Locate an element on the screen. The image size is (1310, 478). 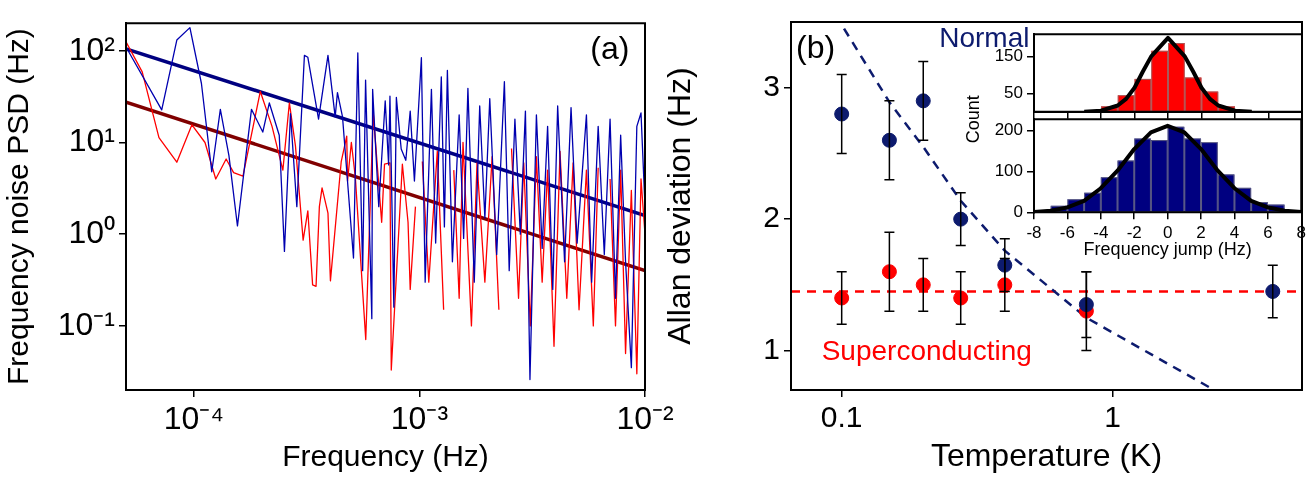
y-tick-label: 1 is located at coordinates (771, 348).